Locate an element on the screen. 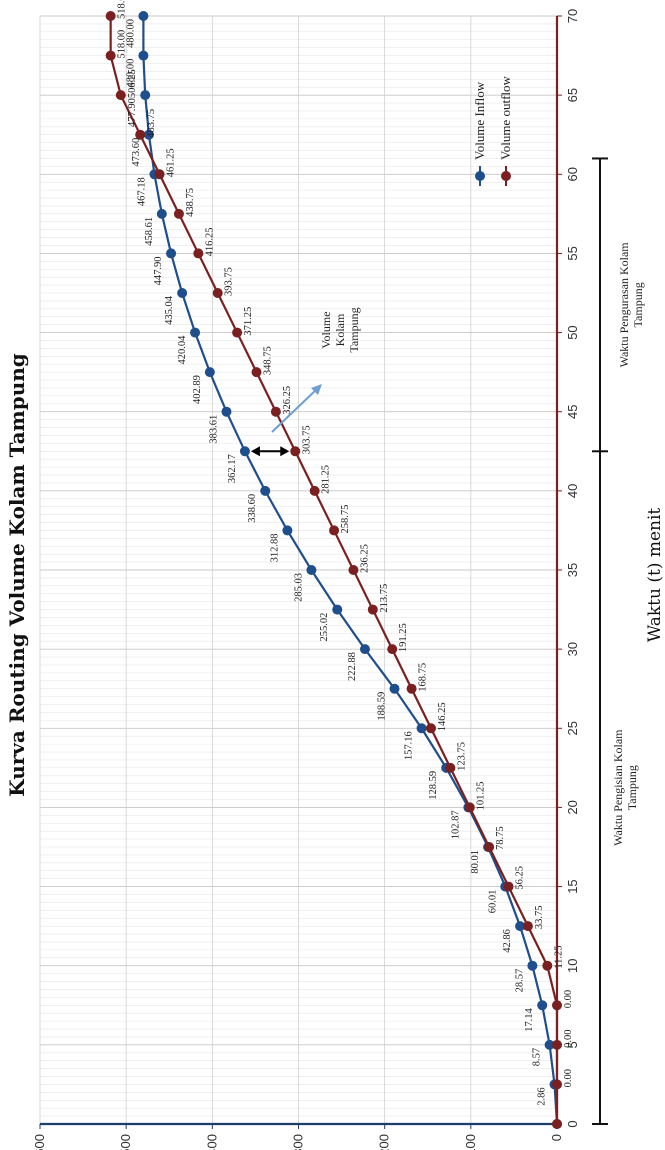 Image resolution: width=665 pixels, height=1150 pixels. data-label-inflow: 458.61 is located at coordinates (149, 231).